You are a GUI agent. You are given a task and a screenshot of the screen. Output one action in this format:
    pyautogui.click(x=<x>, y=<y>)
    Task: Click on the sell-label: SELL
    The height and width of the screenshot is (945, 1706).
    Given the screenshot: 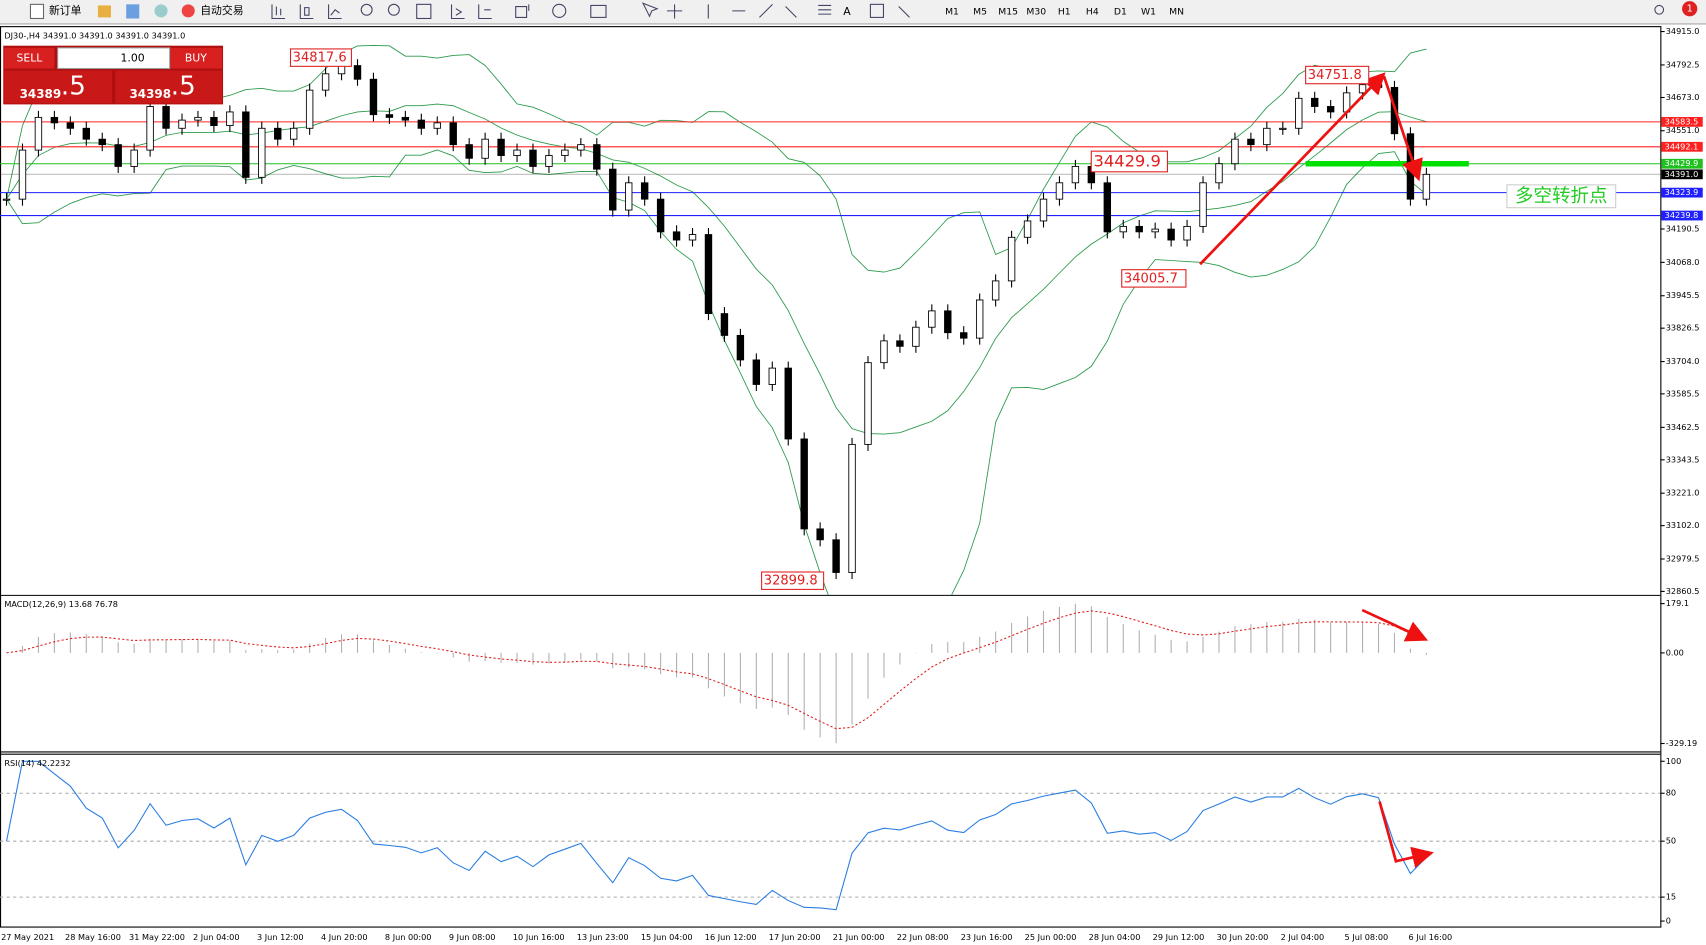 What is the action you would take?
    pyautogui.click(x=29, y=58)
    